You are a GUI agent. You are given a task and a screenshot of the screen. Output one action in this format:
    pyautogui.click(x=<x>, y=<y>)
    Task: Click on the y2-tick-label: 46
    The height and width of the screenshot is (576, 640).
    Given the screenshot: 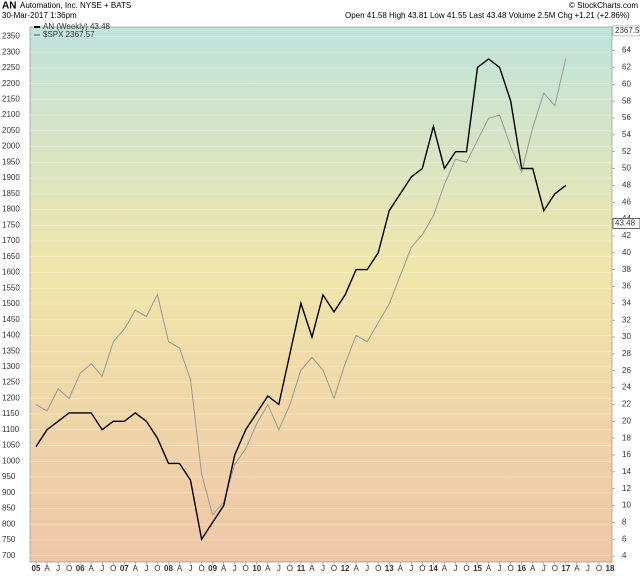 What is the action you would take?
    pyautogui.click(x=626, y=201)
    